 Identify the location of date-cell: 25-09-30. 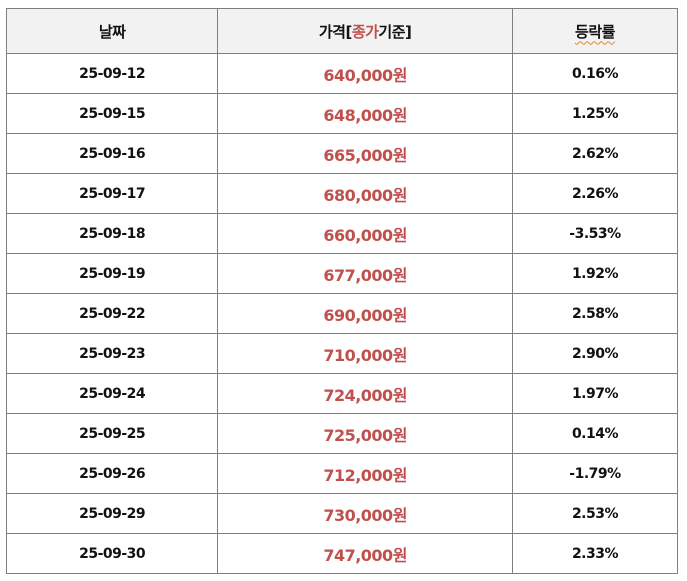
(112, 553).